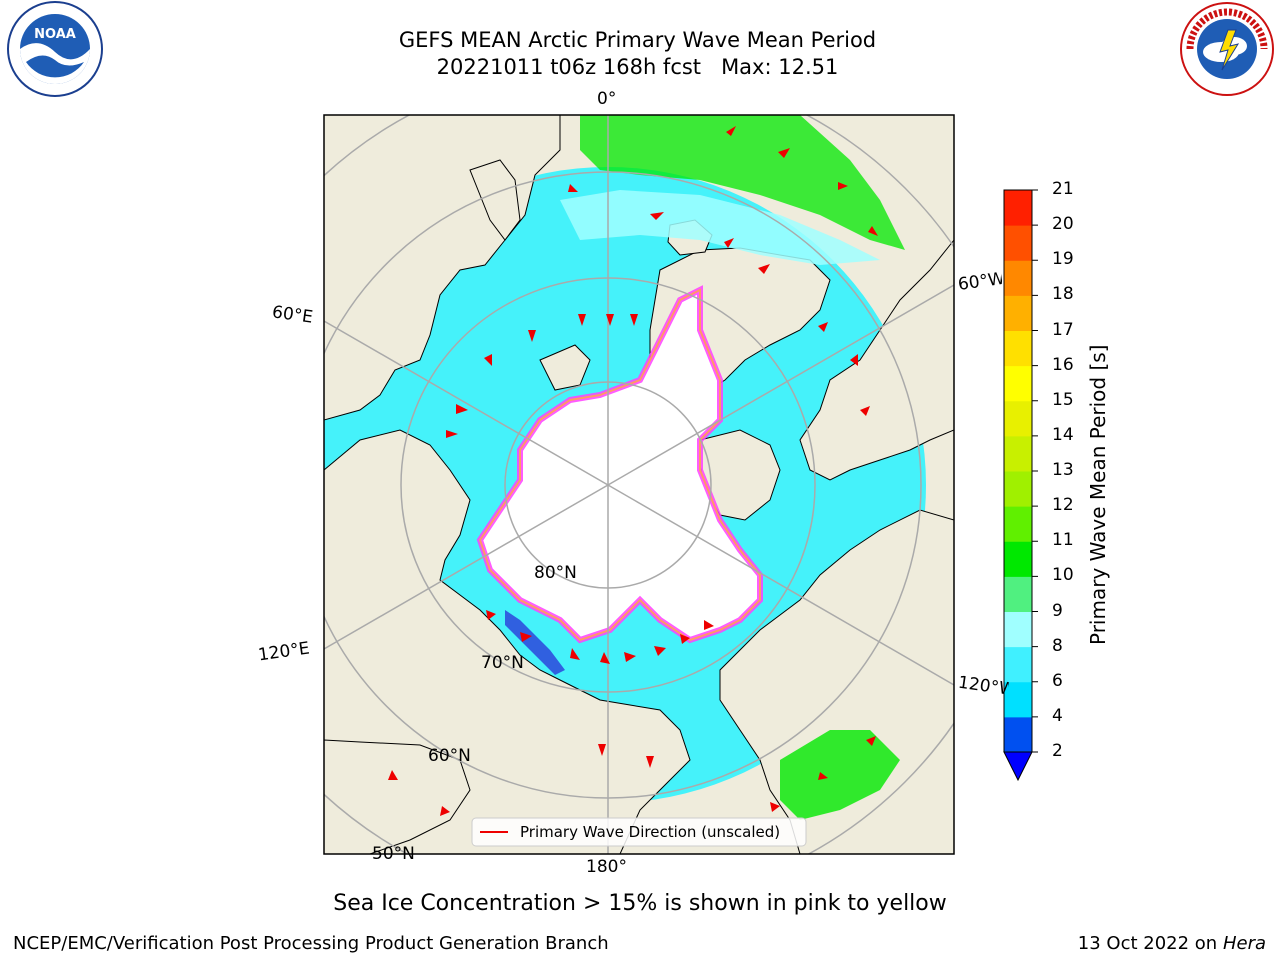 The image size is (1280, 960). I want to click on colorbar-tick-label: 12, so click(1063, 505).